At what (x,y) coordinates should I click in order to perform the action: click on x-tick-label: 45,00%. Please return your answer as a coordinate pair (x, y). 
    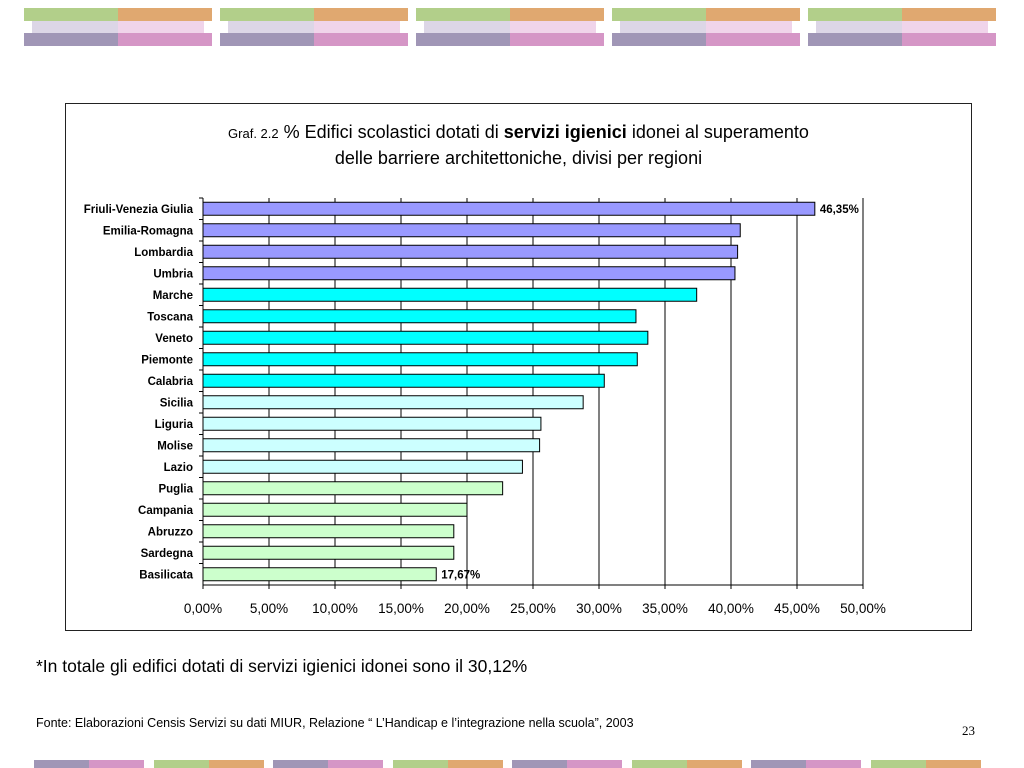
    Looking at the image, I should click on (797, 608).